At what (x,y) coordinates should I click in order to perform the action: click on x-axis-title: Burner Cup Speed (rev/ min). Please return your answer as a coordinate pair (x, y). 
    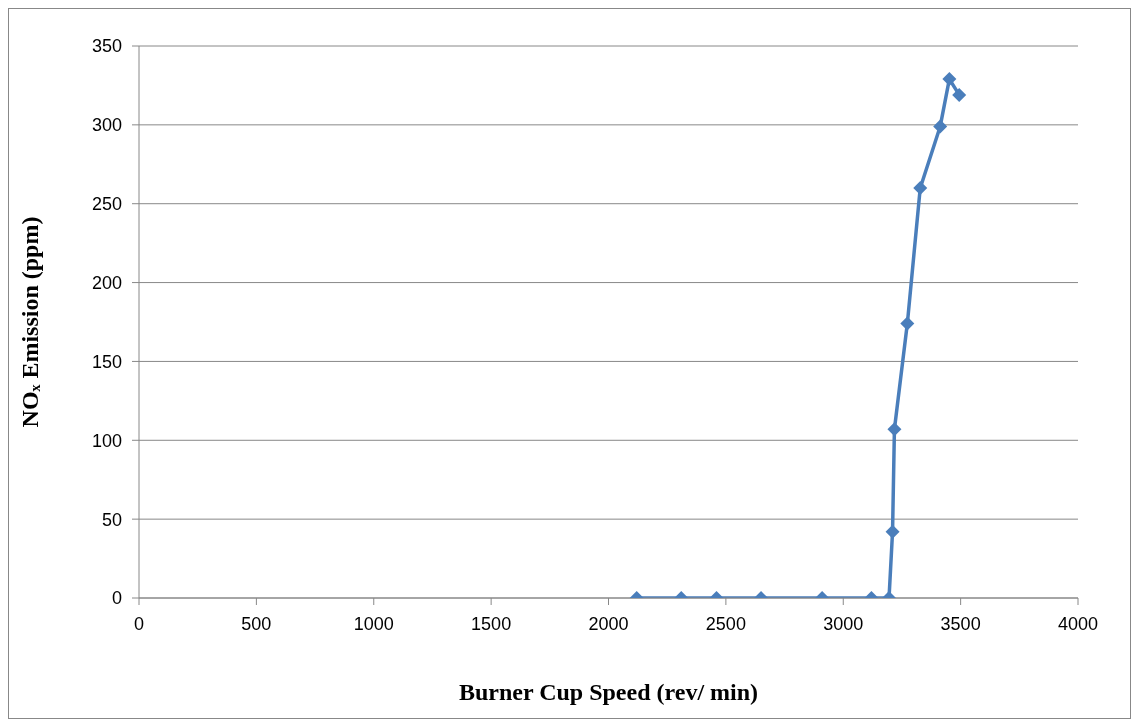
    Looking at the image, I should click on (608, 692).